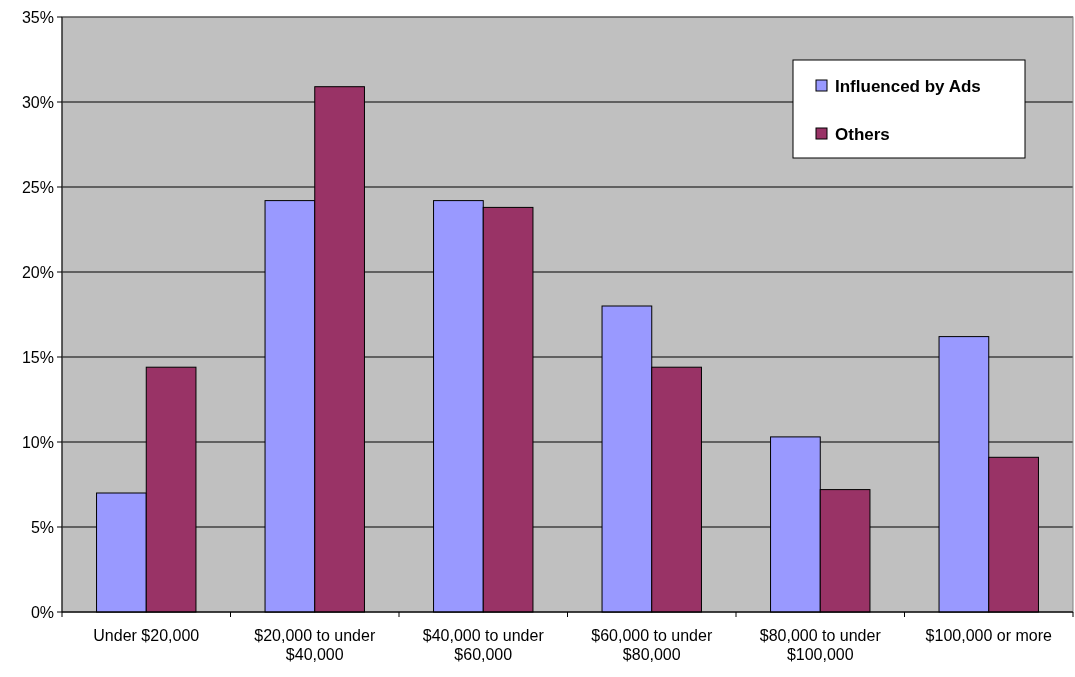  What do you see at coordinates (42, 612) in the screenshot?
I see `y-tick-label: 0%` at bounding box center [42, 612].